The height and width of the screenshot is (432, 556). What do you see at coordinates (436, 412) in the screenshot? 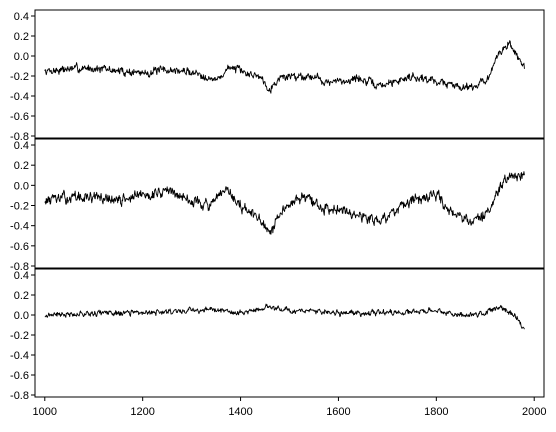
I see `x-tick-label: 1800` at bounding box center [436, 412].